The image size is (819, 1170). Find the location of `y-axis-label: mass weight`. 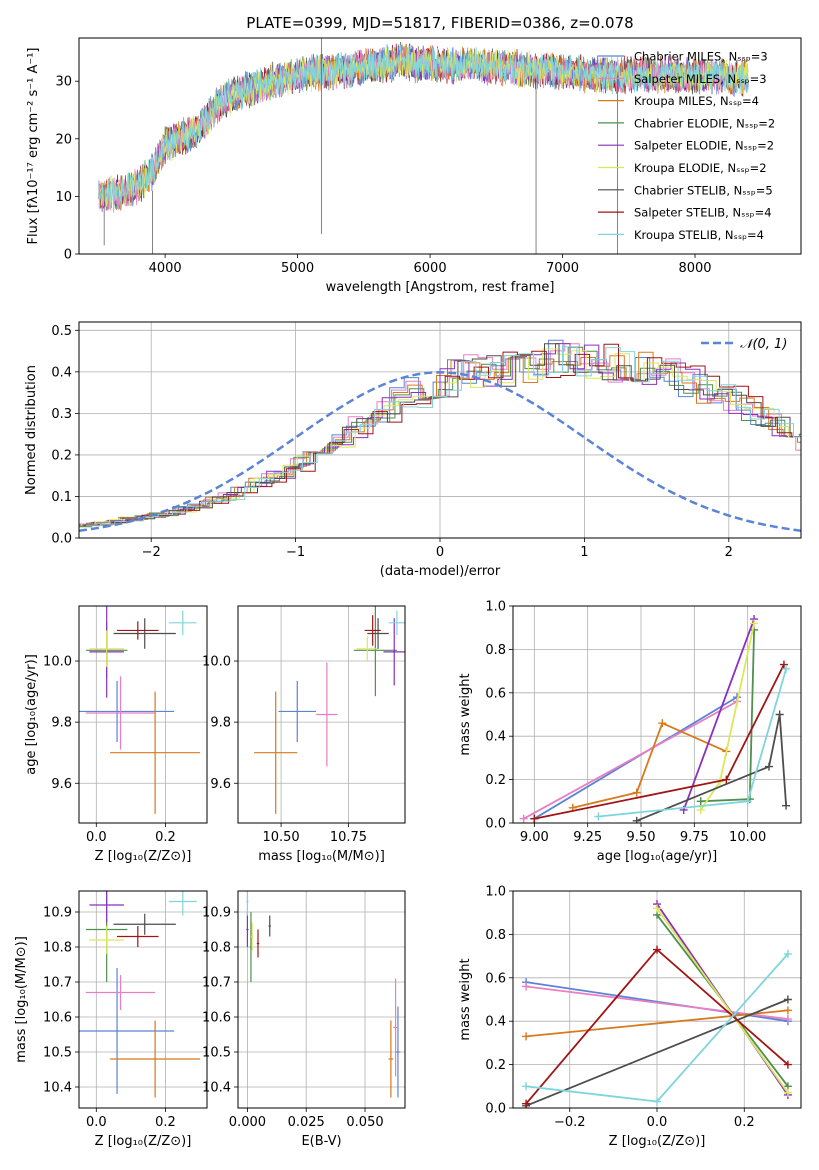

y-axis-label: mass weight is located at coordinates (465, 714).